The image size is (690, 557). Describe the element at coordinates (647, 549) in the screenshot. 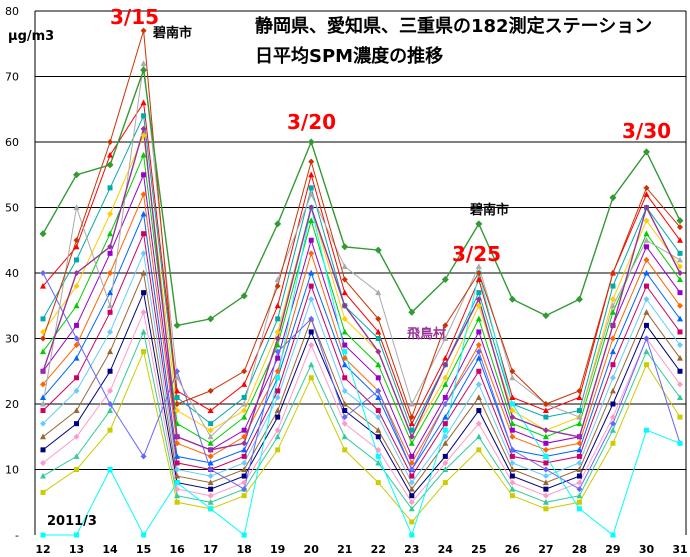

I see `x-tick-label: 30` at that location.